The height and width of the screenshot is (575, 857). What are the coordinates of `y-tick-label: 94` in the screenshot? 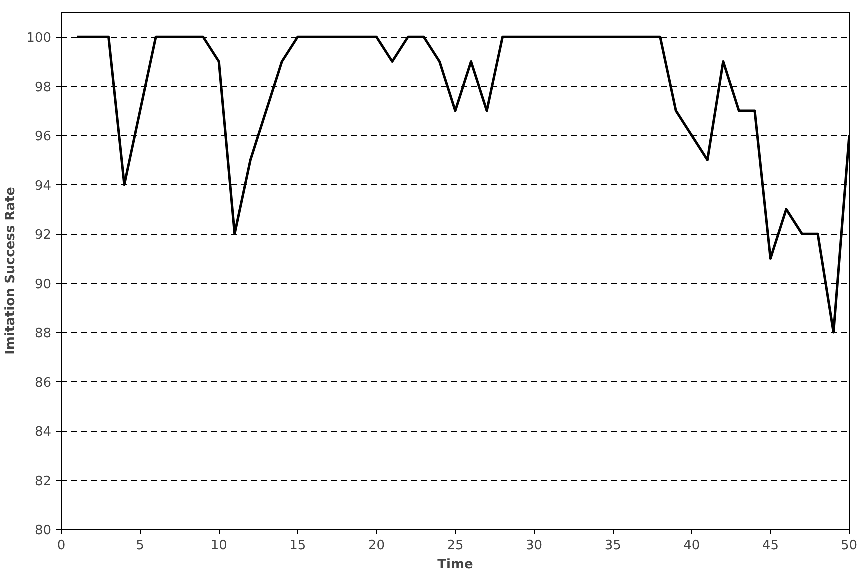 It's located at (43, 186).